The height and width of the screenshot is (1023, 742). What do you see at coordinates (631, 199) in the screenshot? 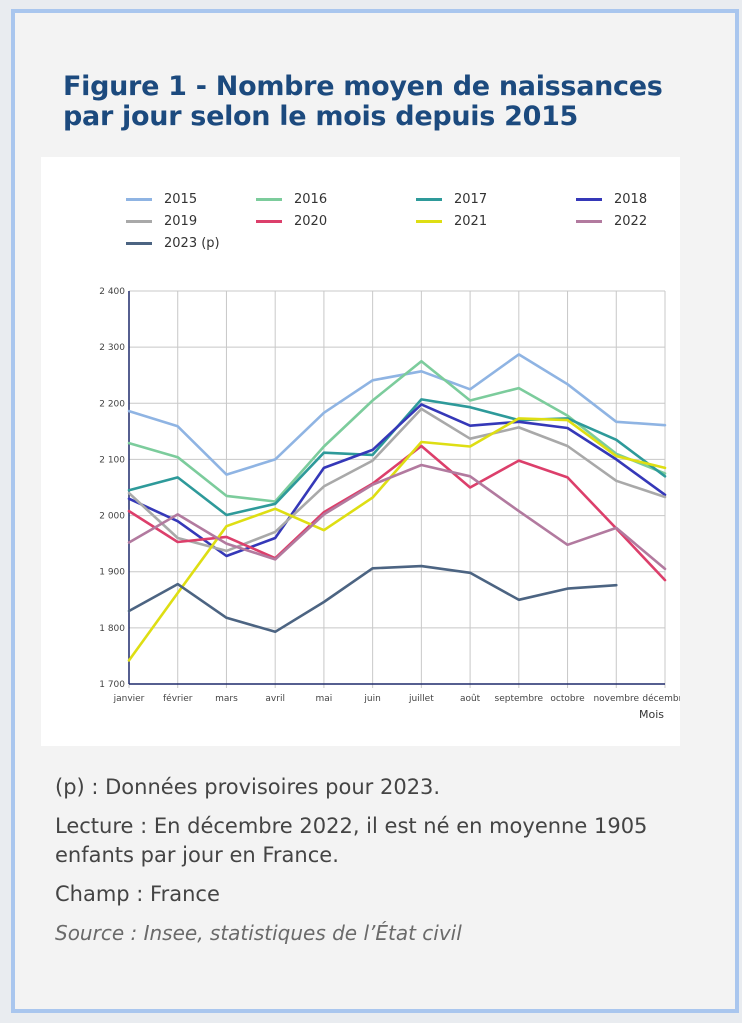
I see `legend-label: 2018` at bounding box center [631, 199].